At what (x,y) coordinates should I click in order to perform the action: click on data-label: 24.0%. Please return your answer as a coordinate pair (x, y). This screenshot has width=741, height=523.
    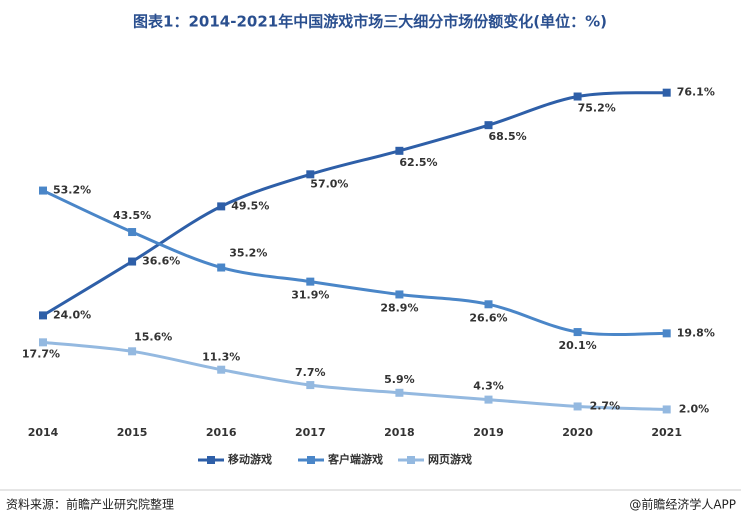
    Looking at the image, I should click on (72, 314).